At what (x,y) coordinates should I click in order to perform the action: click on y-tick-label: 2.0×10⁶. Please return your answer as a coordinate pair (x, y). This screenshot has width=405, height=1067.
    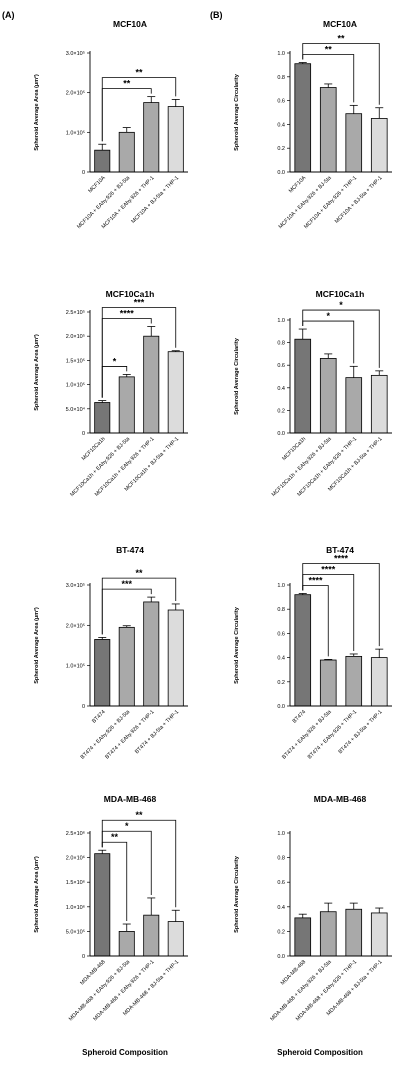
    Looking at the image, I should click on (75, 858).